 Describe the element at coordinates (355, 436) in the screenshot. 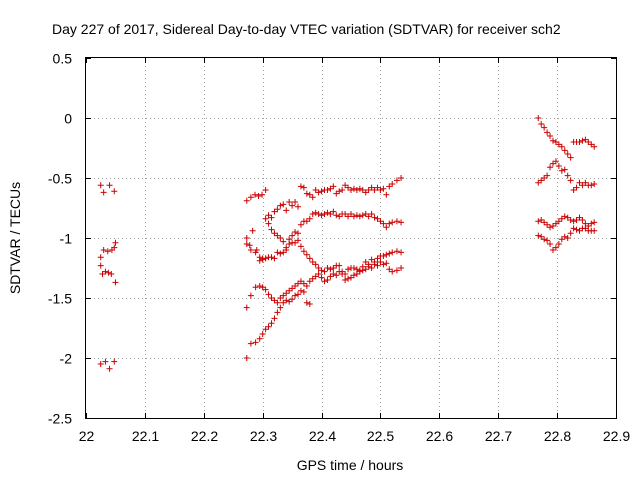

I see `x-tick-labels: 22 22.1 22.2 22.3 22.4 22.5 22.6 22.7 22.8 22.9` at that location.